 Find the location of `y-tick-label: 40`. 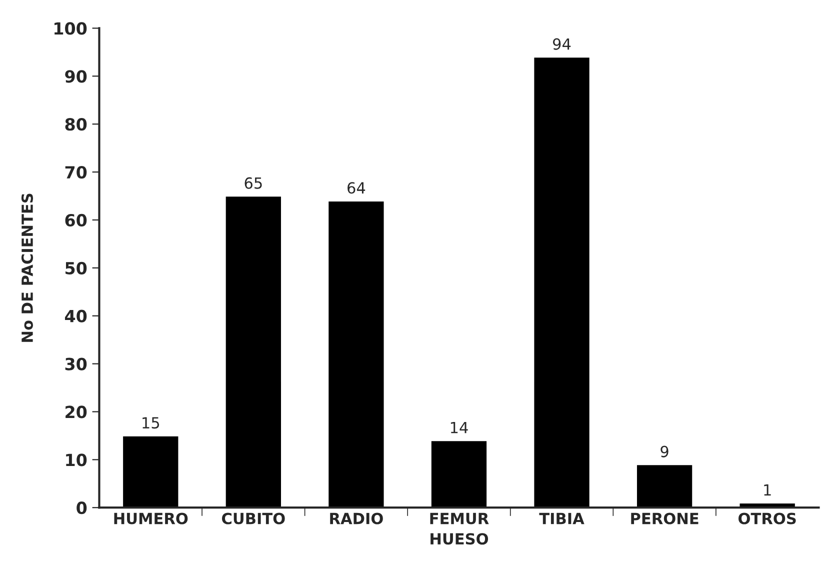

y-tick-label: 40 is located at coordinates (75, 316).